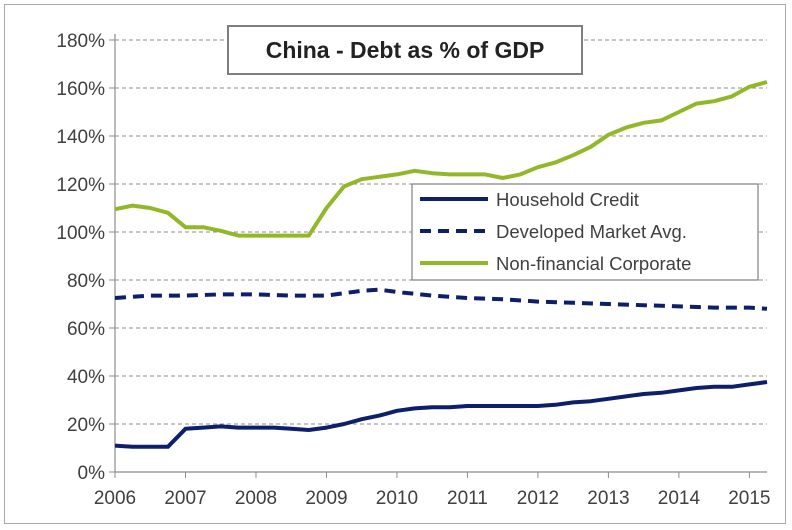 The image size is (792, 530). I want to click on chart-title: China - Debt as % of GDP, so click(405, 50).